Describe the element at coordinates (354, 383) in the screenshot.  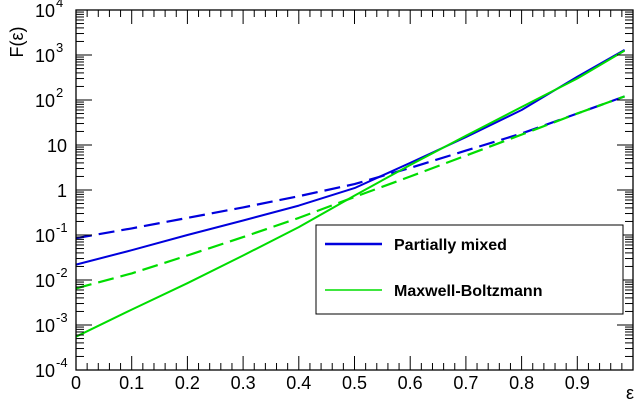
I see `x-tick-label: 0.5` at that location.